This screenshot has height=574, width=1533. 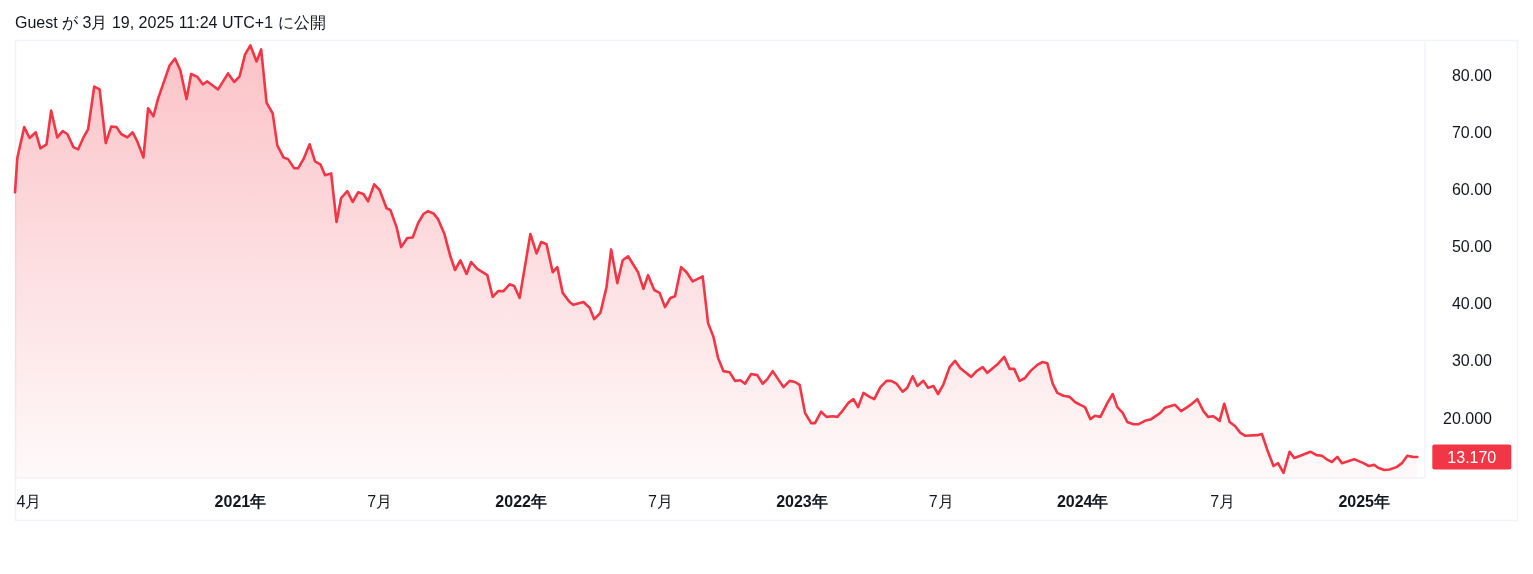 What do you see at coordinates (1082, 501) in the screenshot?
I see `x-tick-label: 2024年` at bounding box center [1082, 501].